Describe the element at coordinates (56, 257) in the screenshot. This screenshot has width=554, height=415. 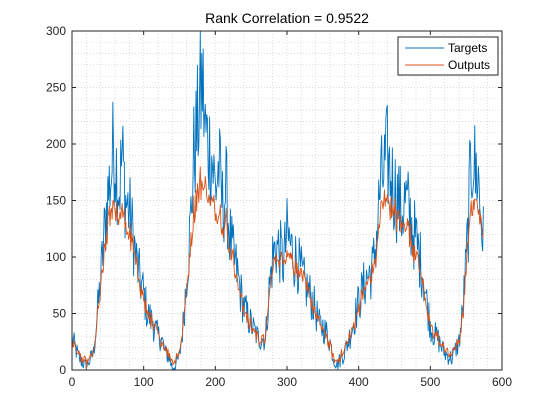
I see `y-tick-label: 100` at that location.